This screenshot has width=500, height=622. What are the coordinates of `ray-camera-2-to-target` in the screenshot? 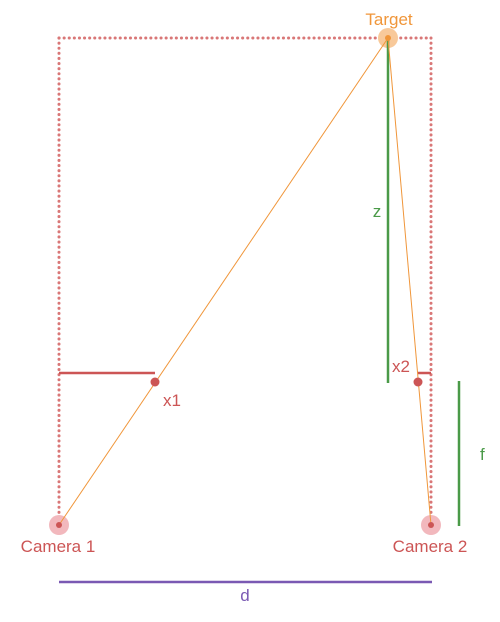 It's located at (409, 281).